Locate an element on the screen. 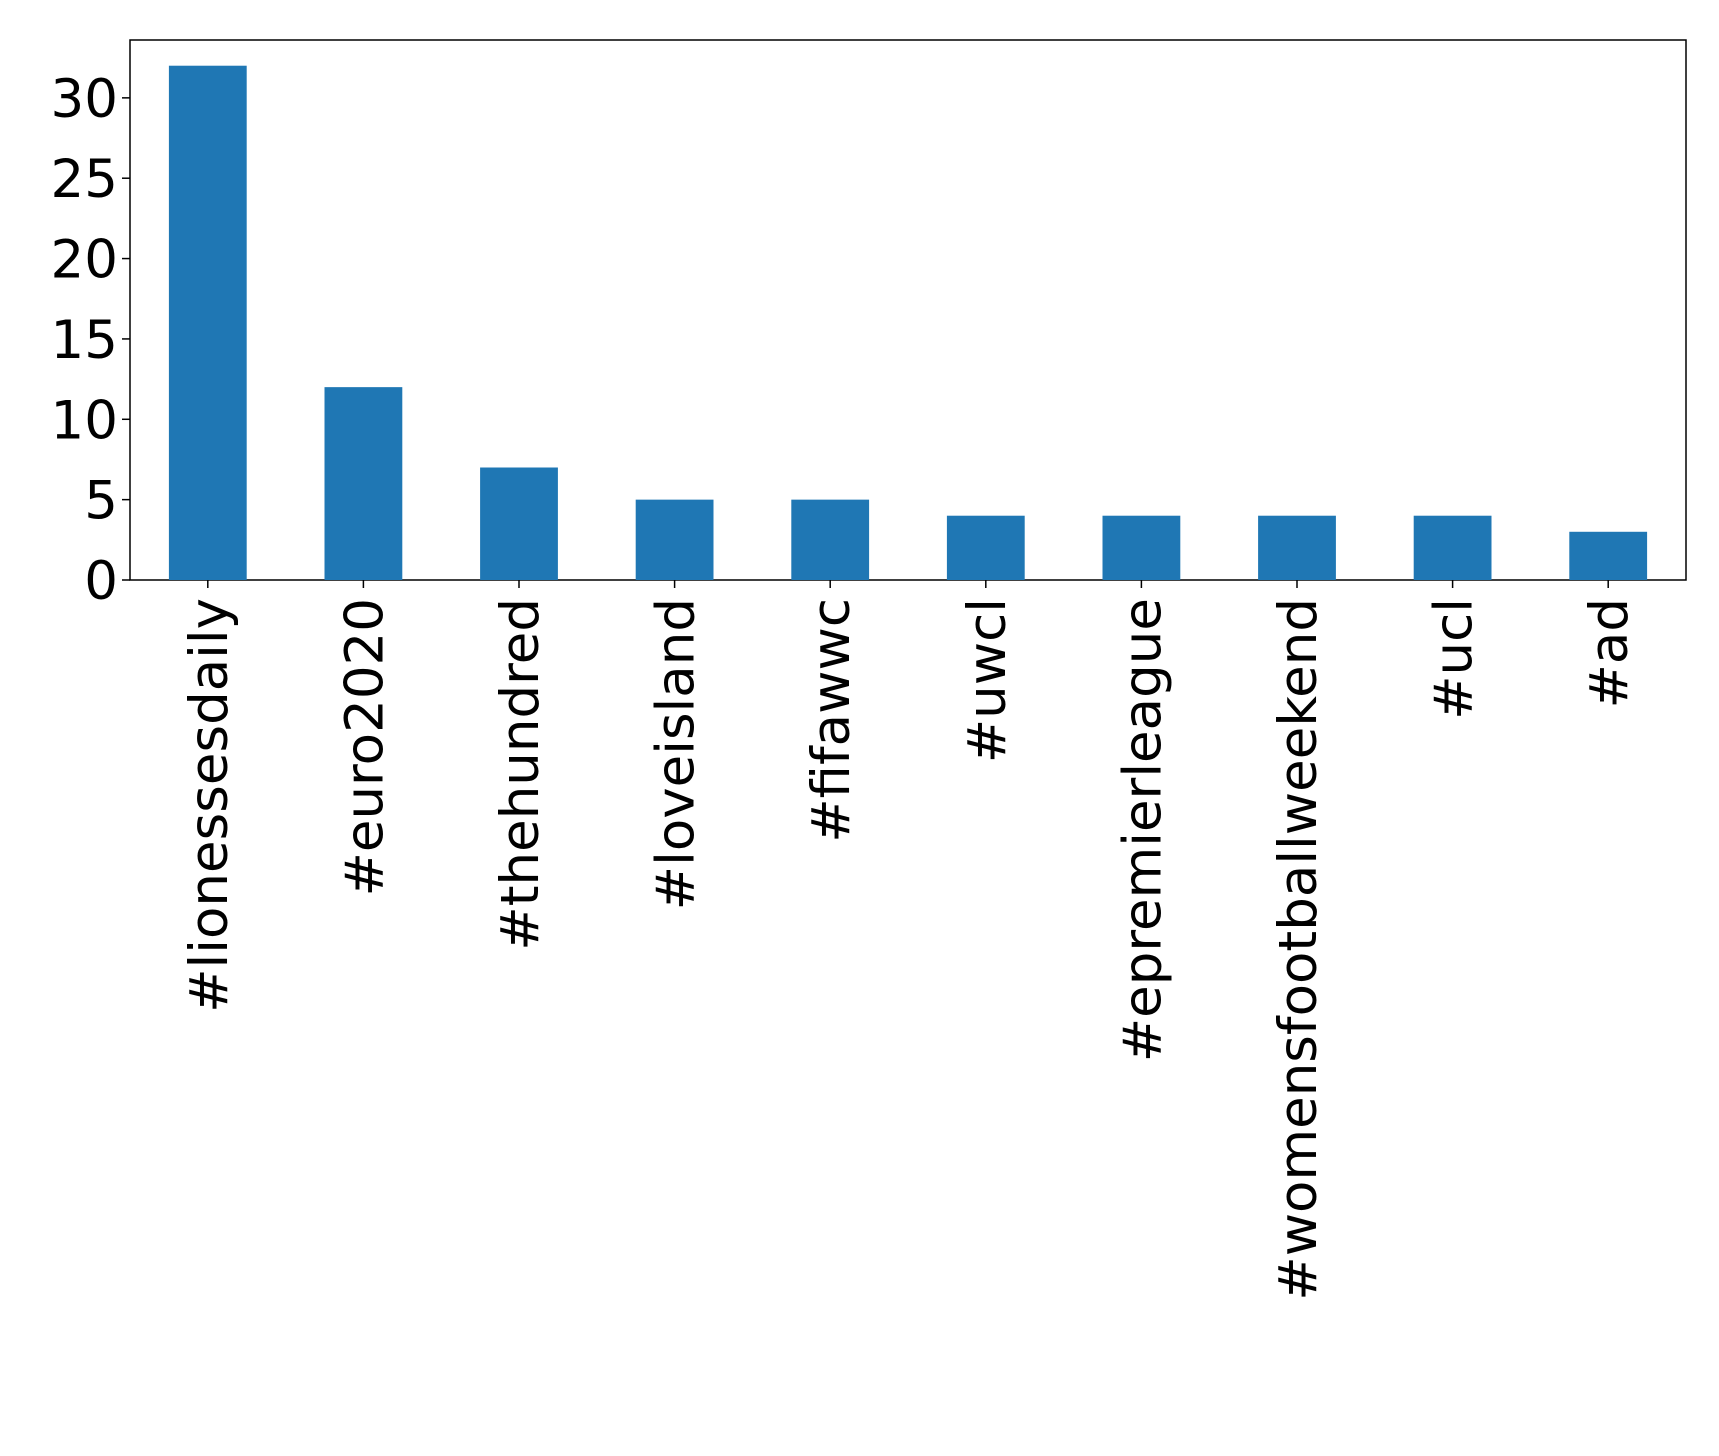  x-tick-label: #epremierleague is located at coordinates (1142, 830).